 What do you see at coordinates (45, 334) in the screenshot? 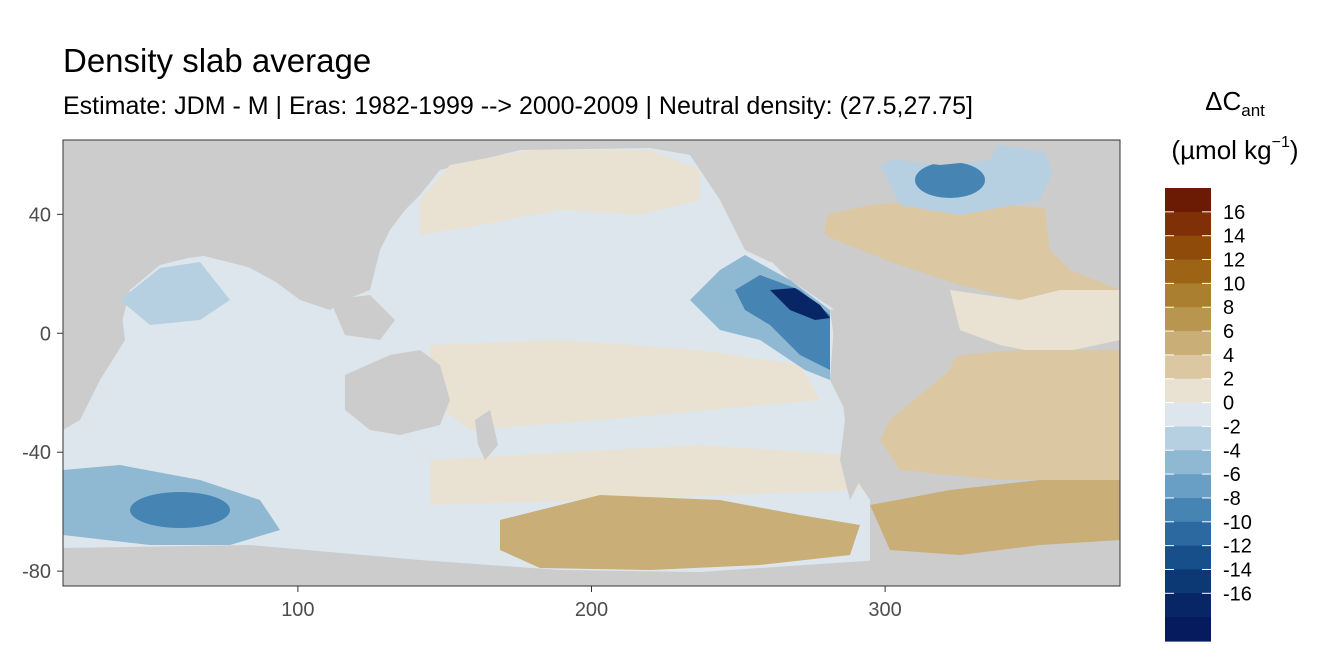
I see `y-tick-label: 0` at bounding box center [45, 334].